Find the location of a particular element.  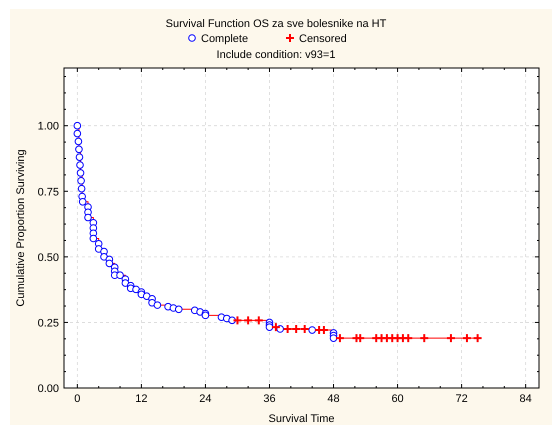

x-tick-label: 48 is located at coordinates (333, 399).